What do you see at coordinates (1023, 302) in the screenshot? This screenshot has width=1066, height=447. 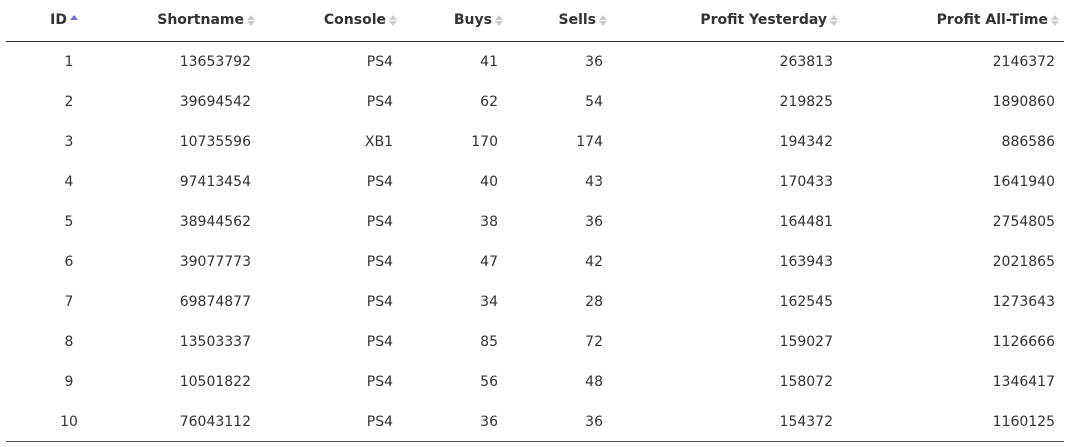 I see `table-cell: 1273643` at bounding box center [1023, 302].